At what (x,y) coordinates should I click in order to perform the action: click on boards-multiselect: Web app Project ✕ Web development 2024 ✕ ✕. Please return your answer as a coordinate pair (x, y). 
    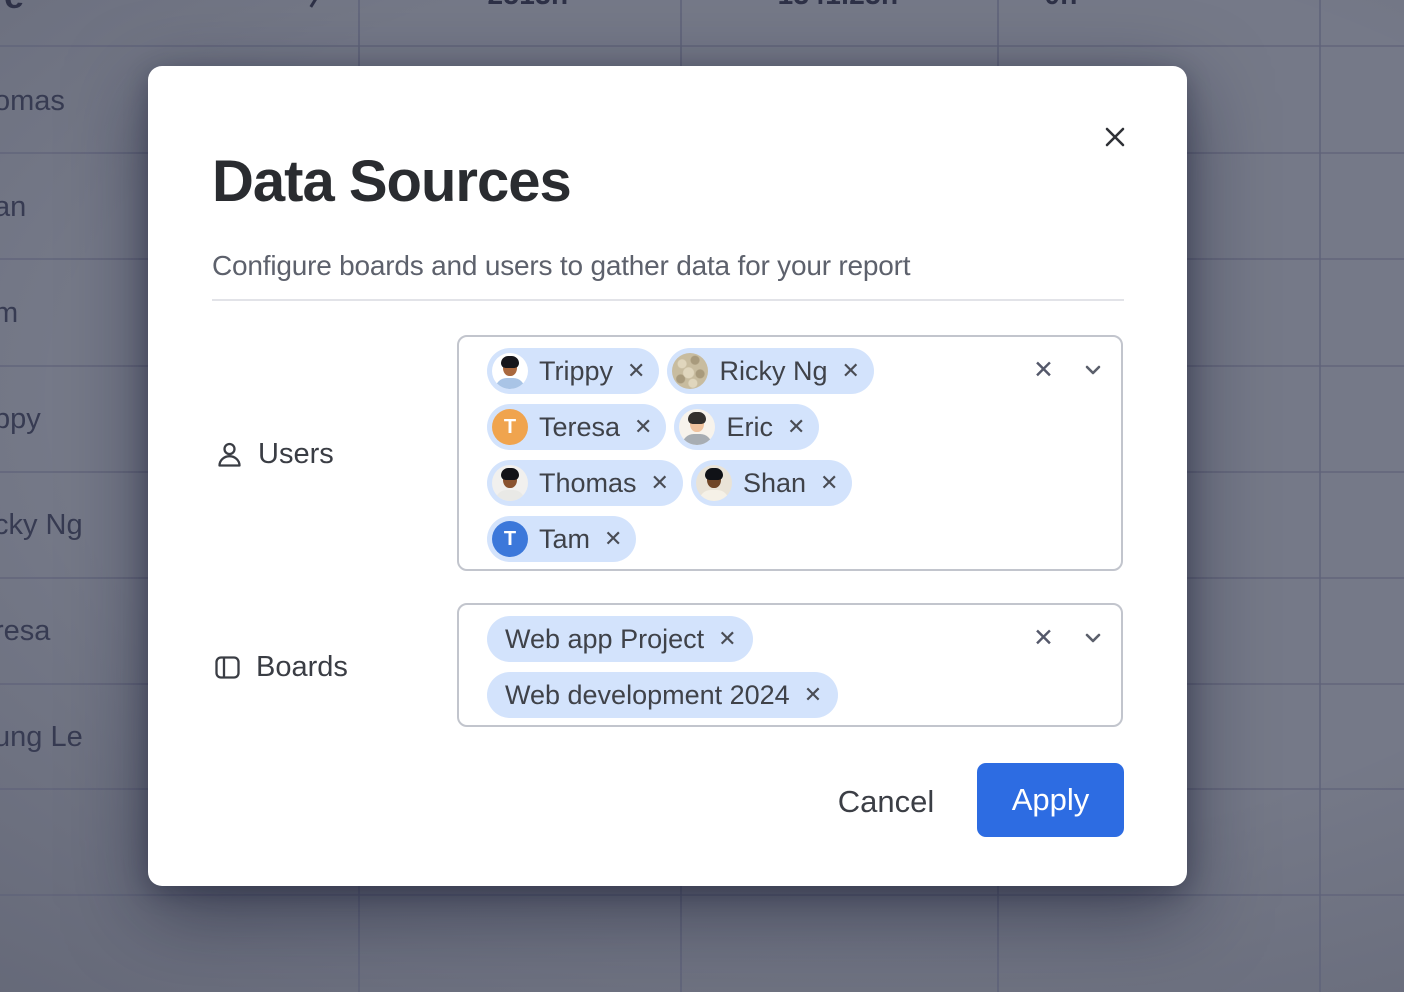
    Looking at the image, I should click on (790, 665).